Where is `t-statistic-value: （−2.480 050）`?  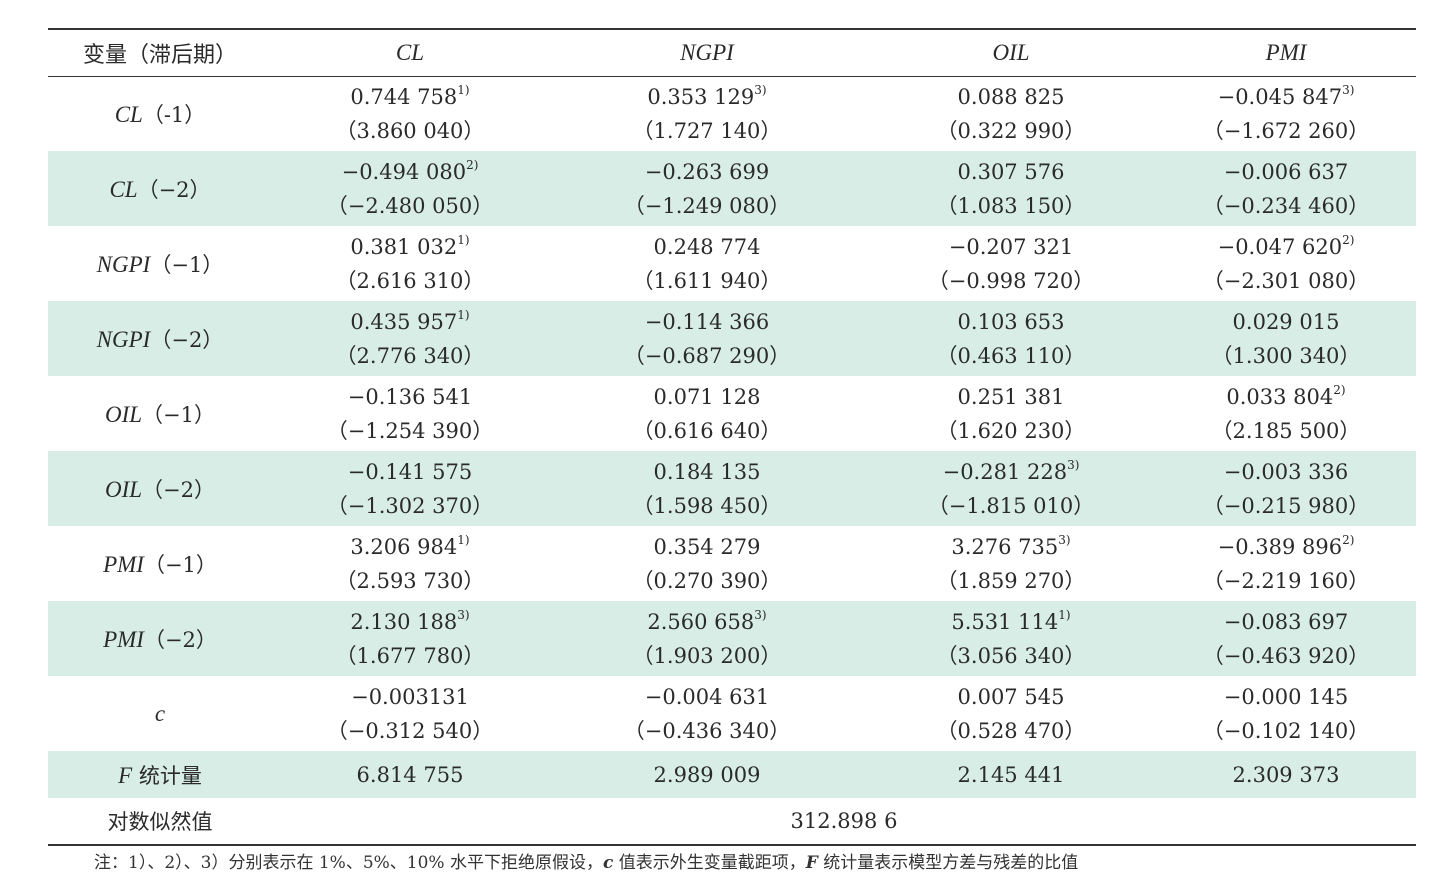
t-statistic-value: （−2.480 050） is located at coordinates (410, 205).